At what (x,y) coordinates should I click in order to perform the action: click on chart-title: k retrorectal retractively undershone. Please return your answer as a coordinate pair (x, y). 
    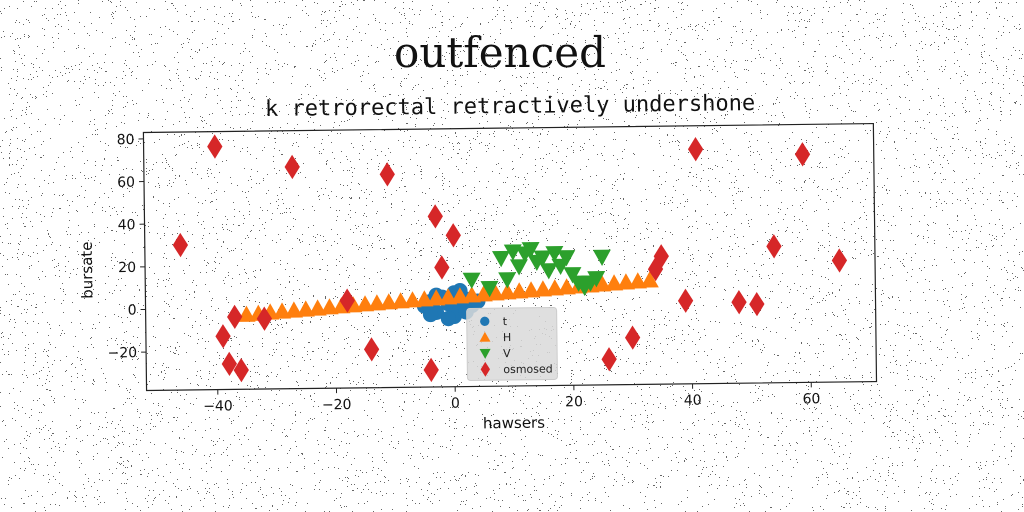
    Looking at the image, I should click on (510, 106).